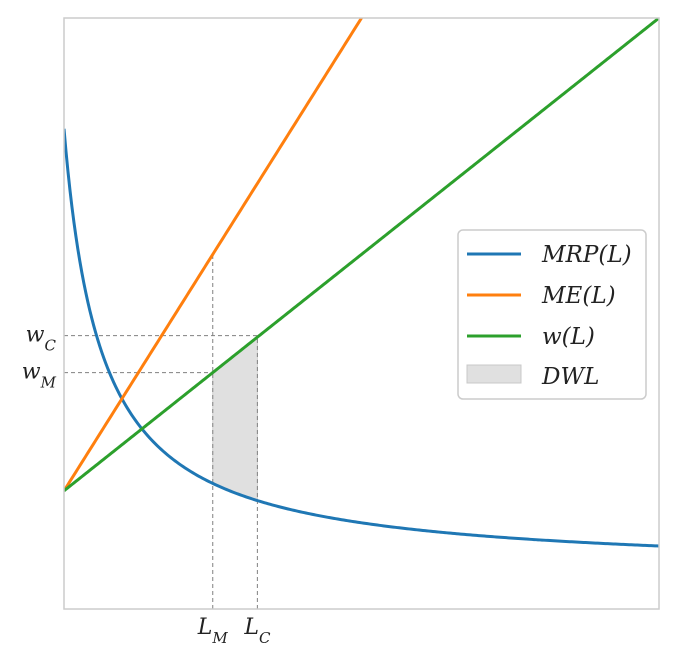 Image resolution: width=678 pixels, height=659 pixels. What do you see at coordinates (494, 374) in the screenshot?
I see `legend-swatch-dwl` at bounding box center [494, 374].